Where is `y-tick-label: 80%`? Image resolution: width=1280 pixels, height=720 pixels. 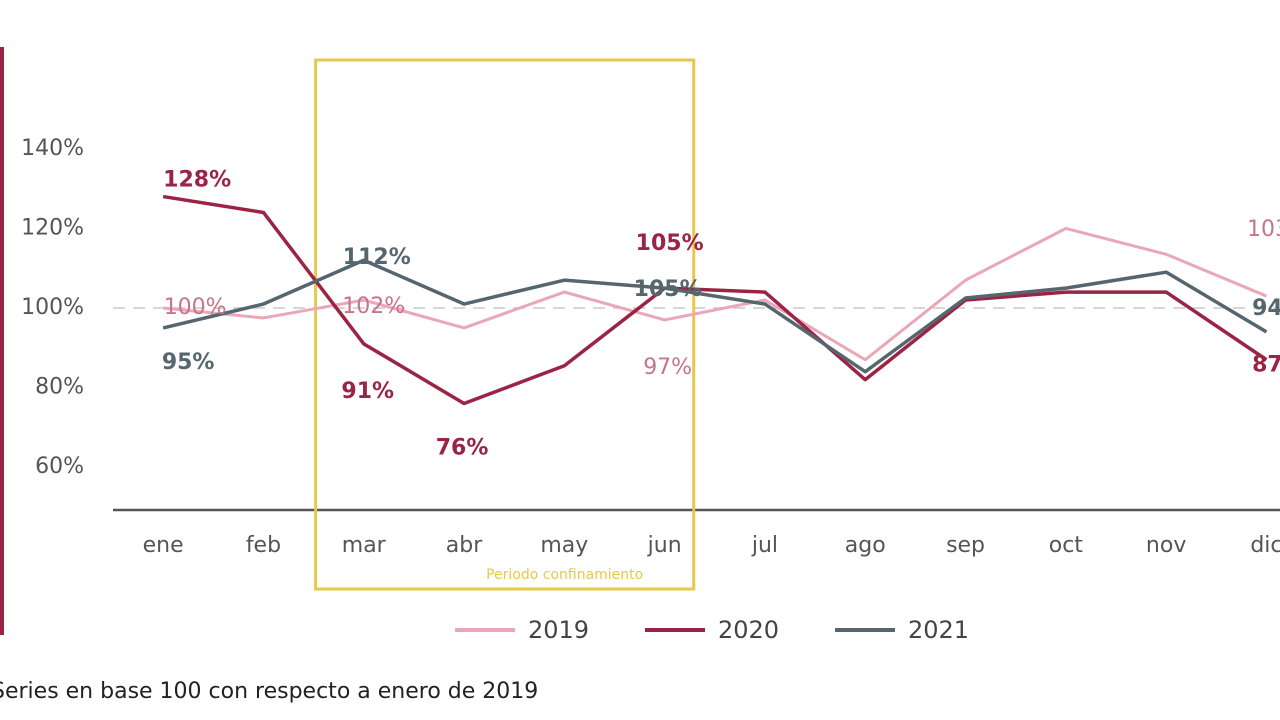
y-tick-label: 80% is located at coordinates (59, 387).